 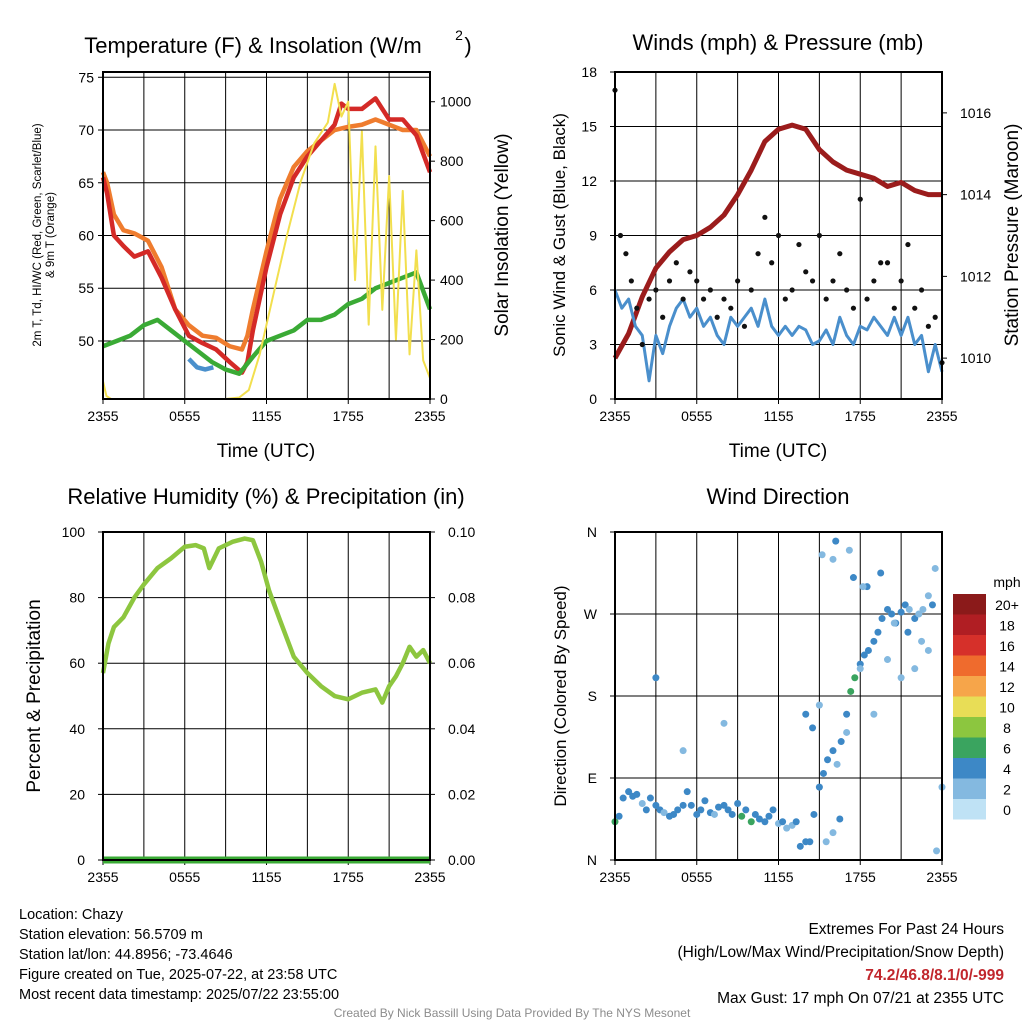 What do you see at coordinates (184, 416) in the screenshot?
I see `temp-x-tick-label: 0555` at bounding box center [184, 416].